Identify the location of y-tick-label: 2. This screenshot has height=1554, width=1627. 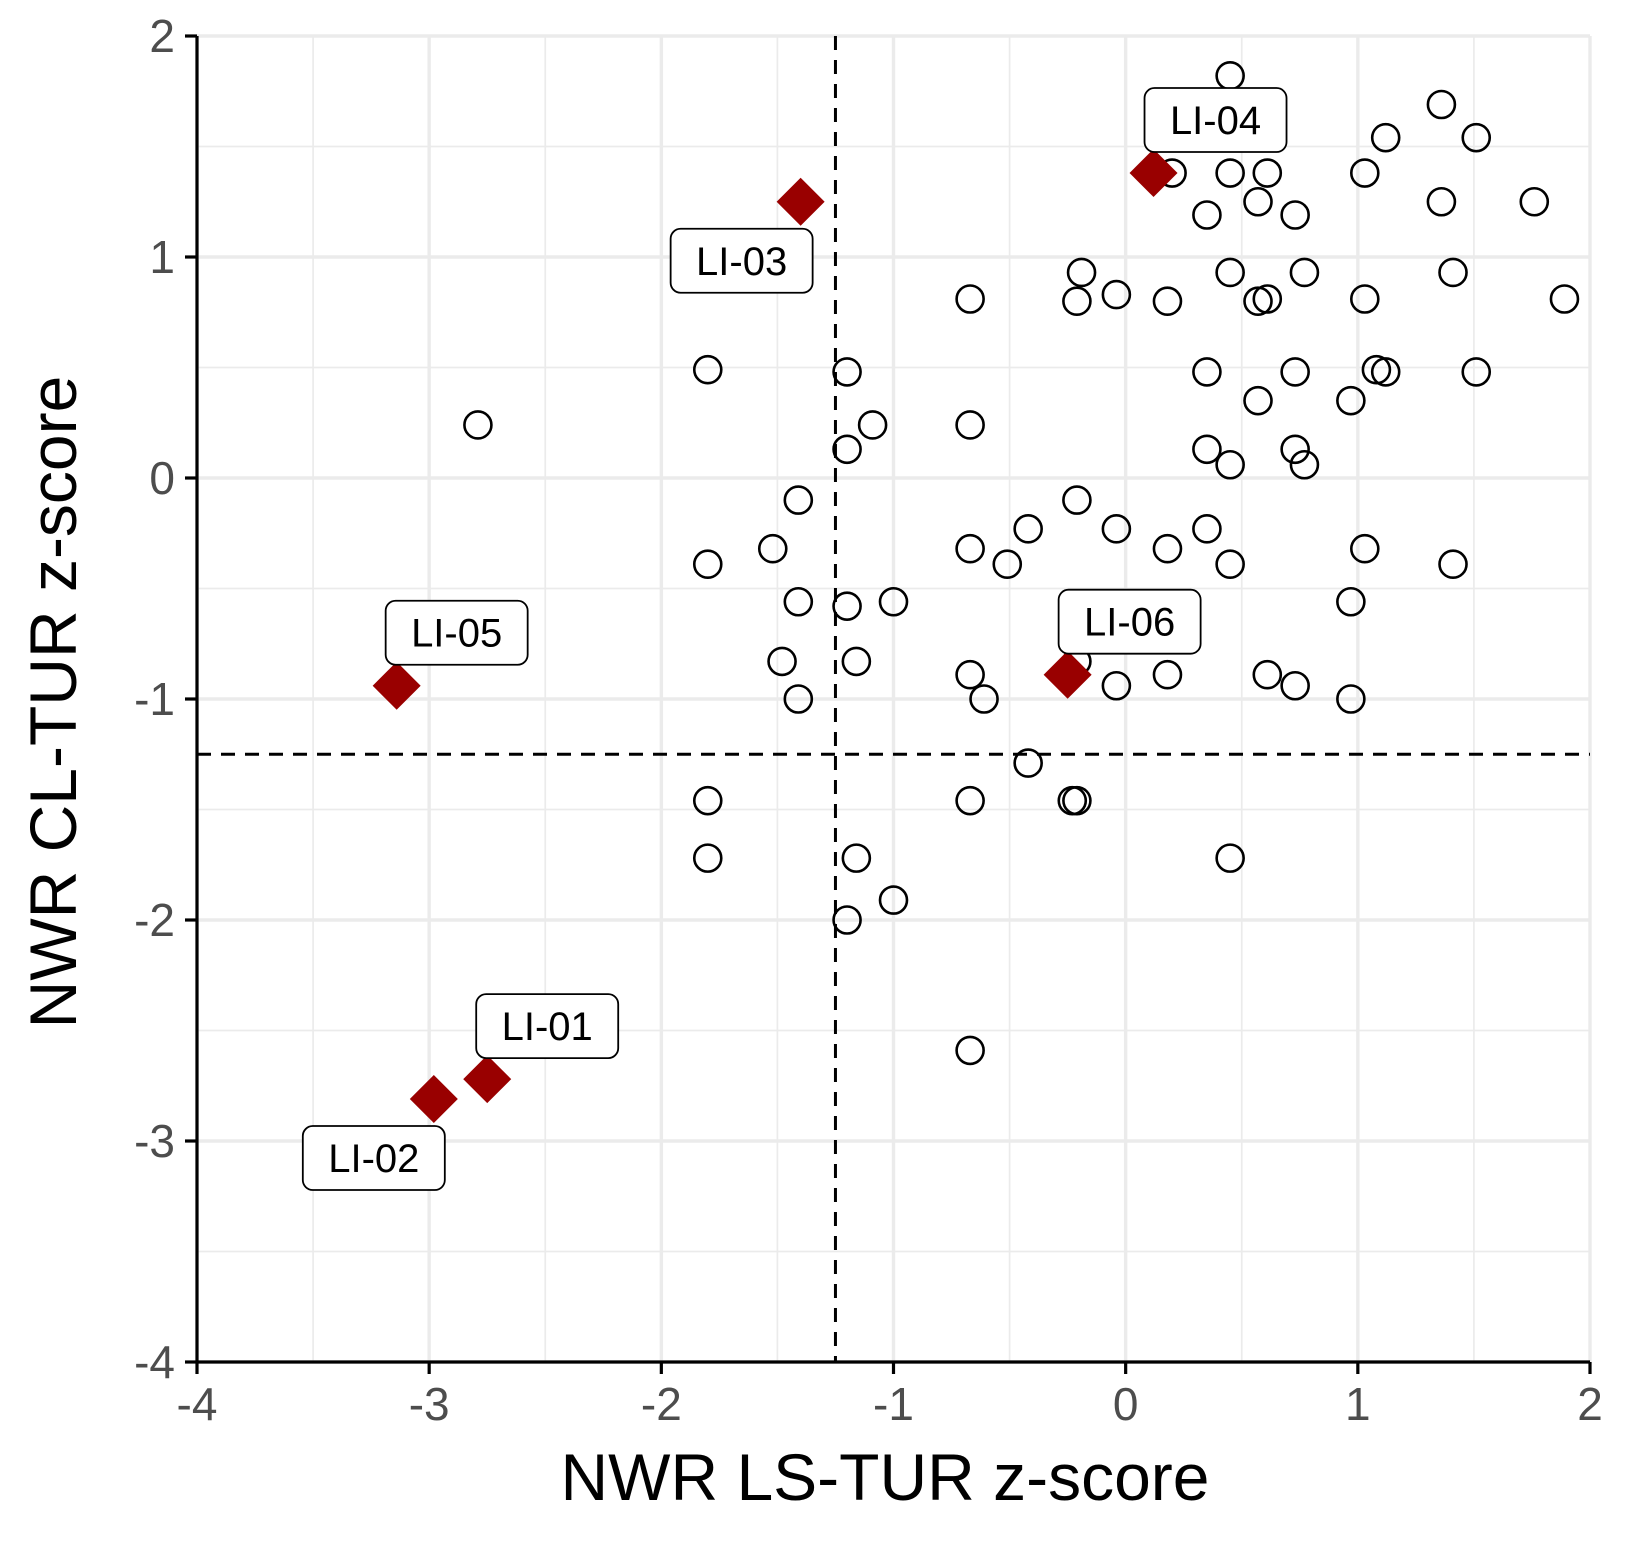
(162, 36).